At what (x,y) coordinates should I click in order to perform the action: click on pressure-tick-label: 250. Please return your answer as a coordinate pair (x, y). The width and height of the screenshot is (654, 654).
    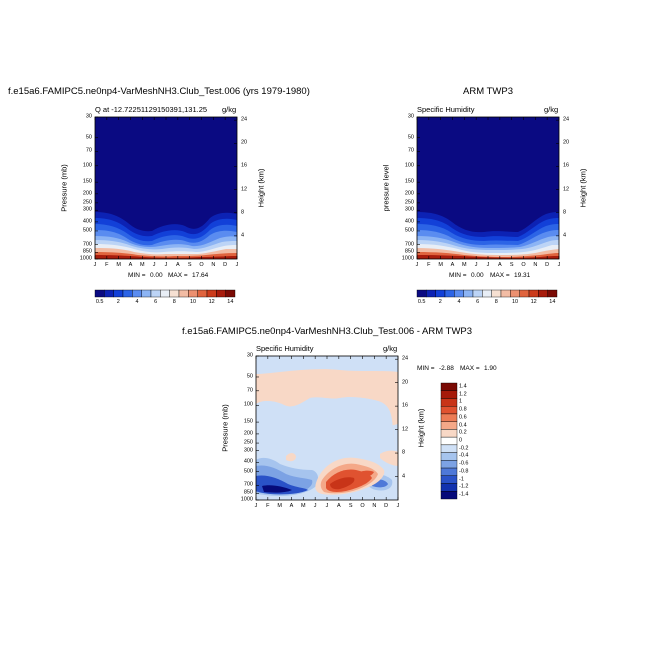
    Looking at the image, I should click on (409, 202).